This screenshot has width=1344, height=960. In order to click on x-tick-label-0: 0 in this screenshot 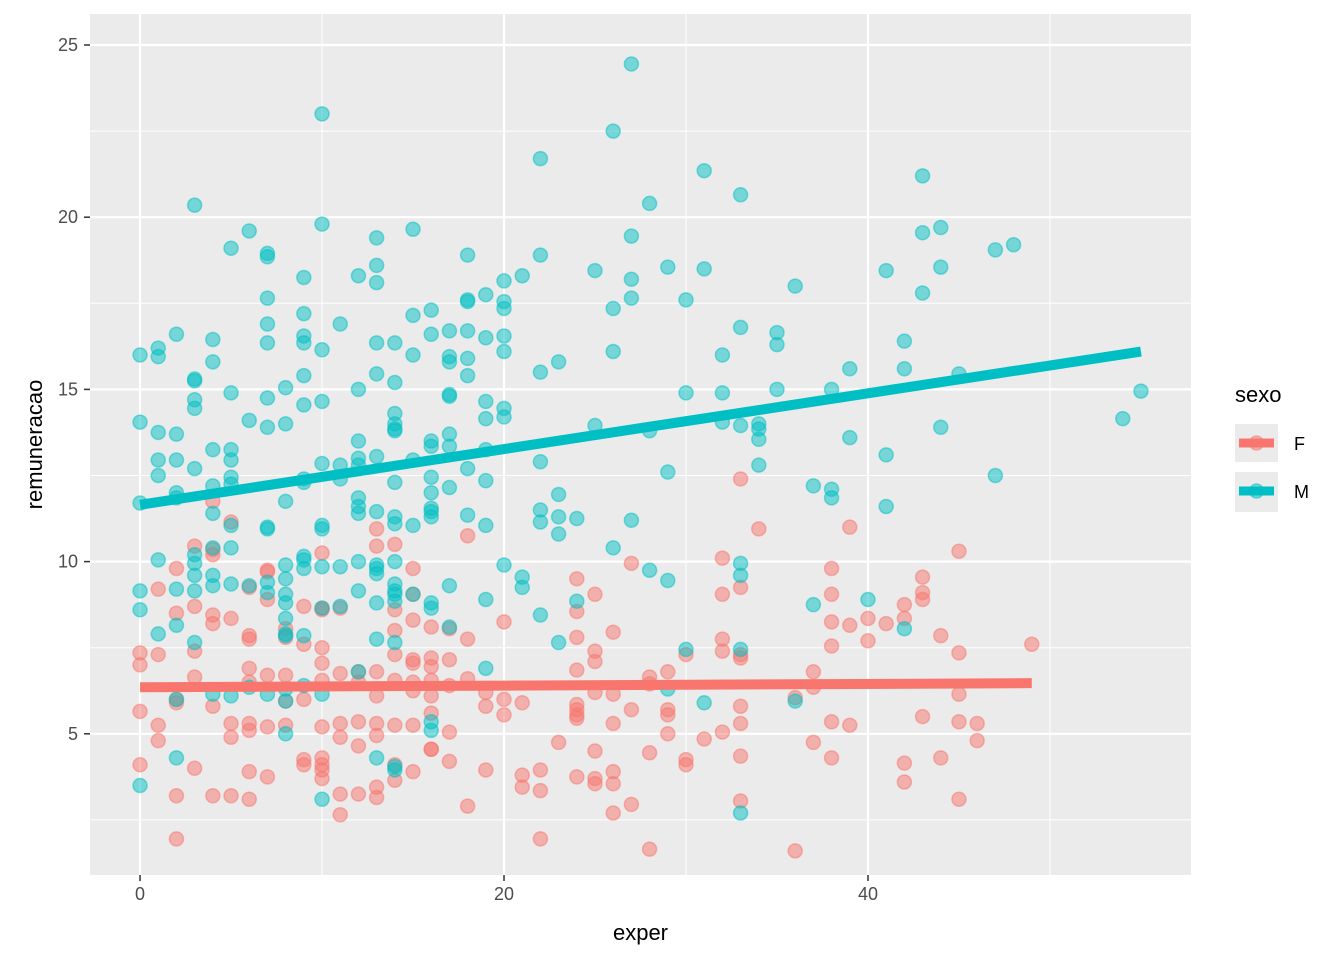, I will do `click(140, 894)`.